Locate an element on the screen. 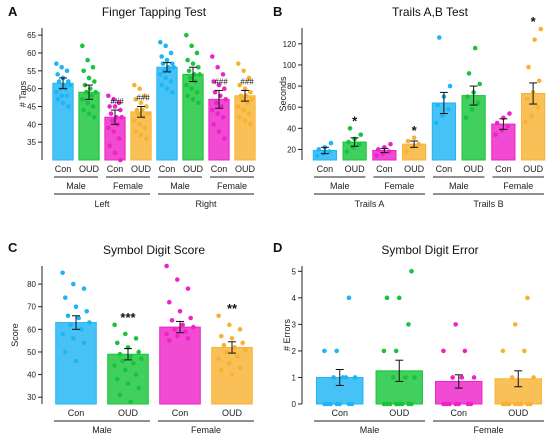 The width and height of the screenshot is (550, 445). supergroup-label: Trails A is located at coordinates (370, 204).